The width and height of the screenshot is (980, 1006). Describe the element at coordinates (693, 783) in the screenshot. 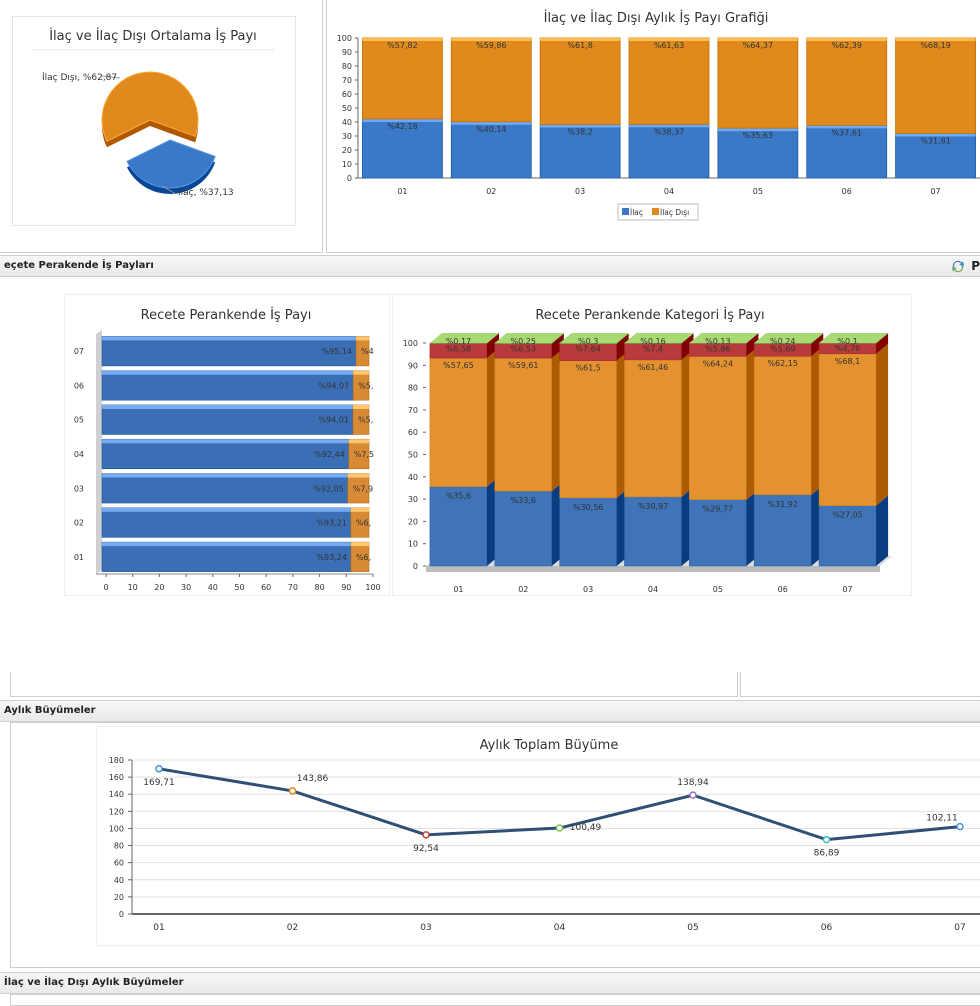

I see `data-label: 138,94` at that location.